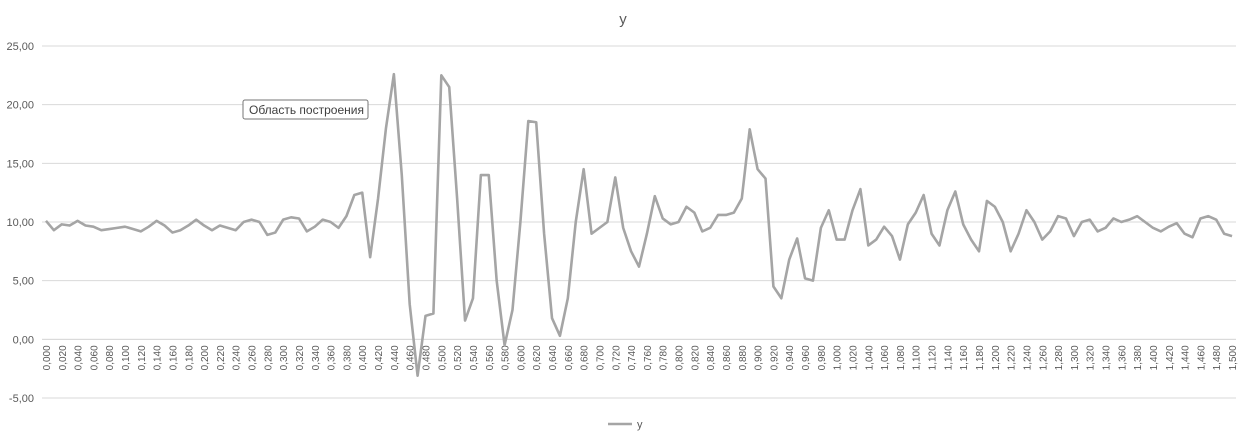 This screenshot has width=1244, height=436. What do you see at coordinates (727, 357) in the screenshot?
I see `x-tick-label: 0,860` at bounding box center [727, 357].